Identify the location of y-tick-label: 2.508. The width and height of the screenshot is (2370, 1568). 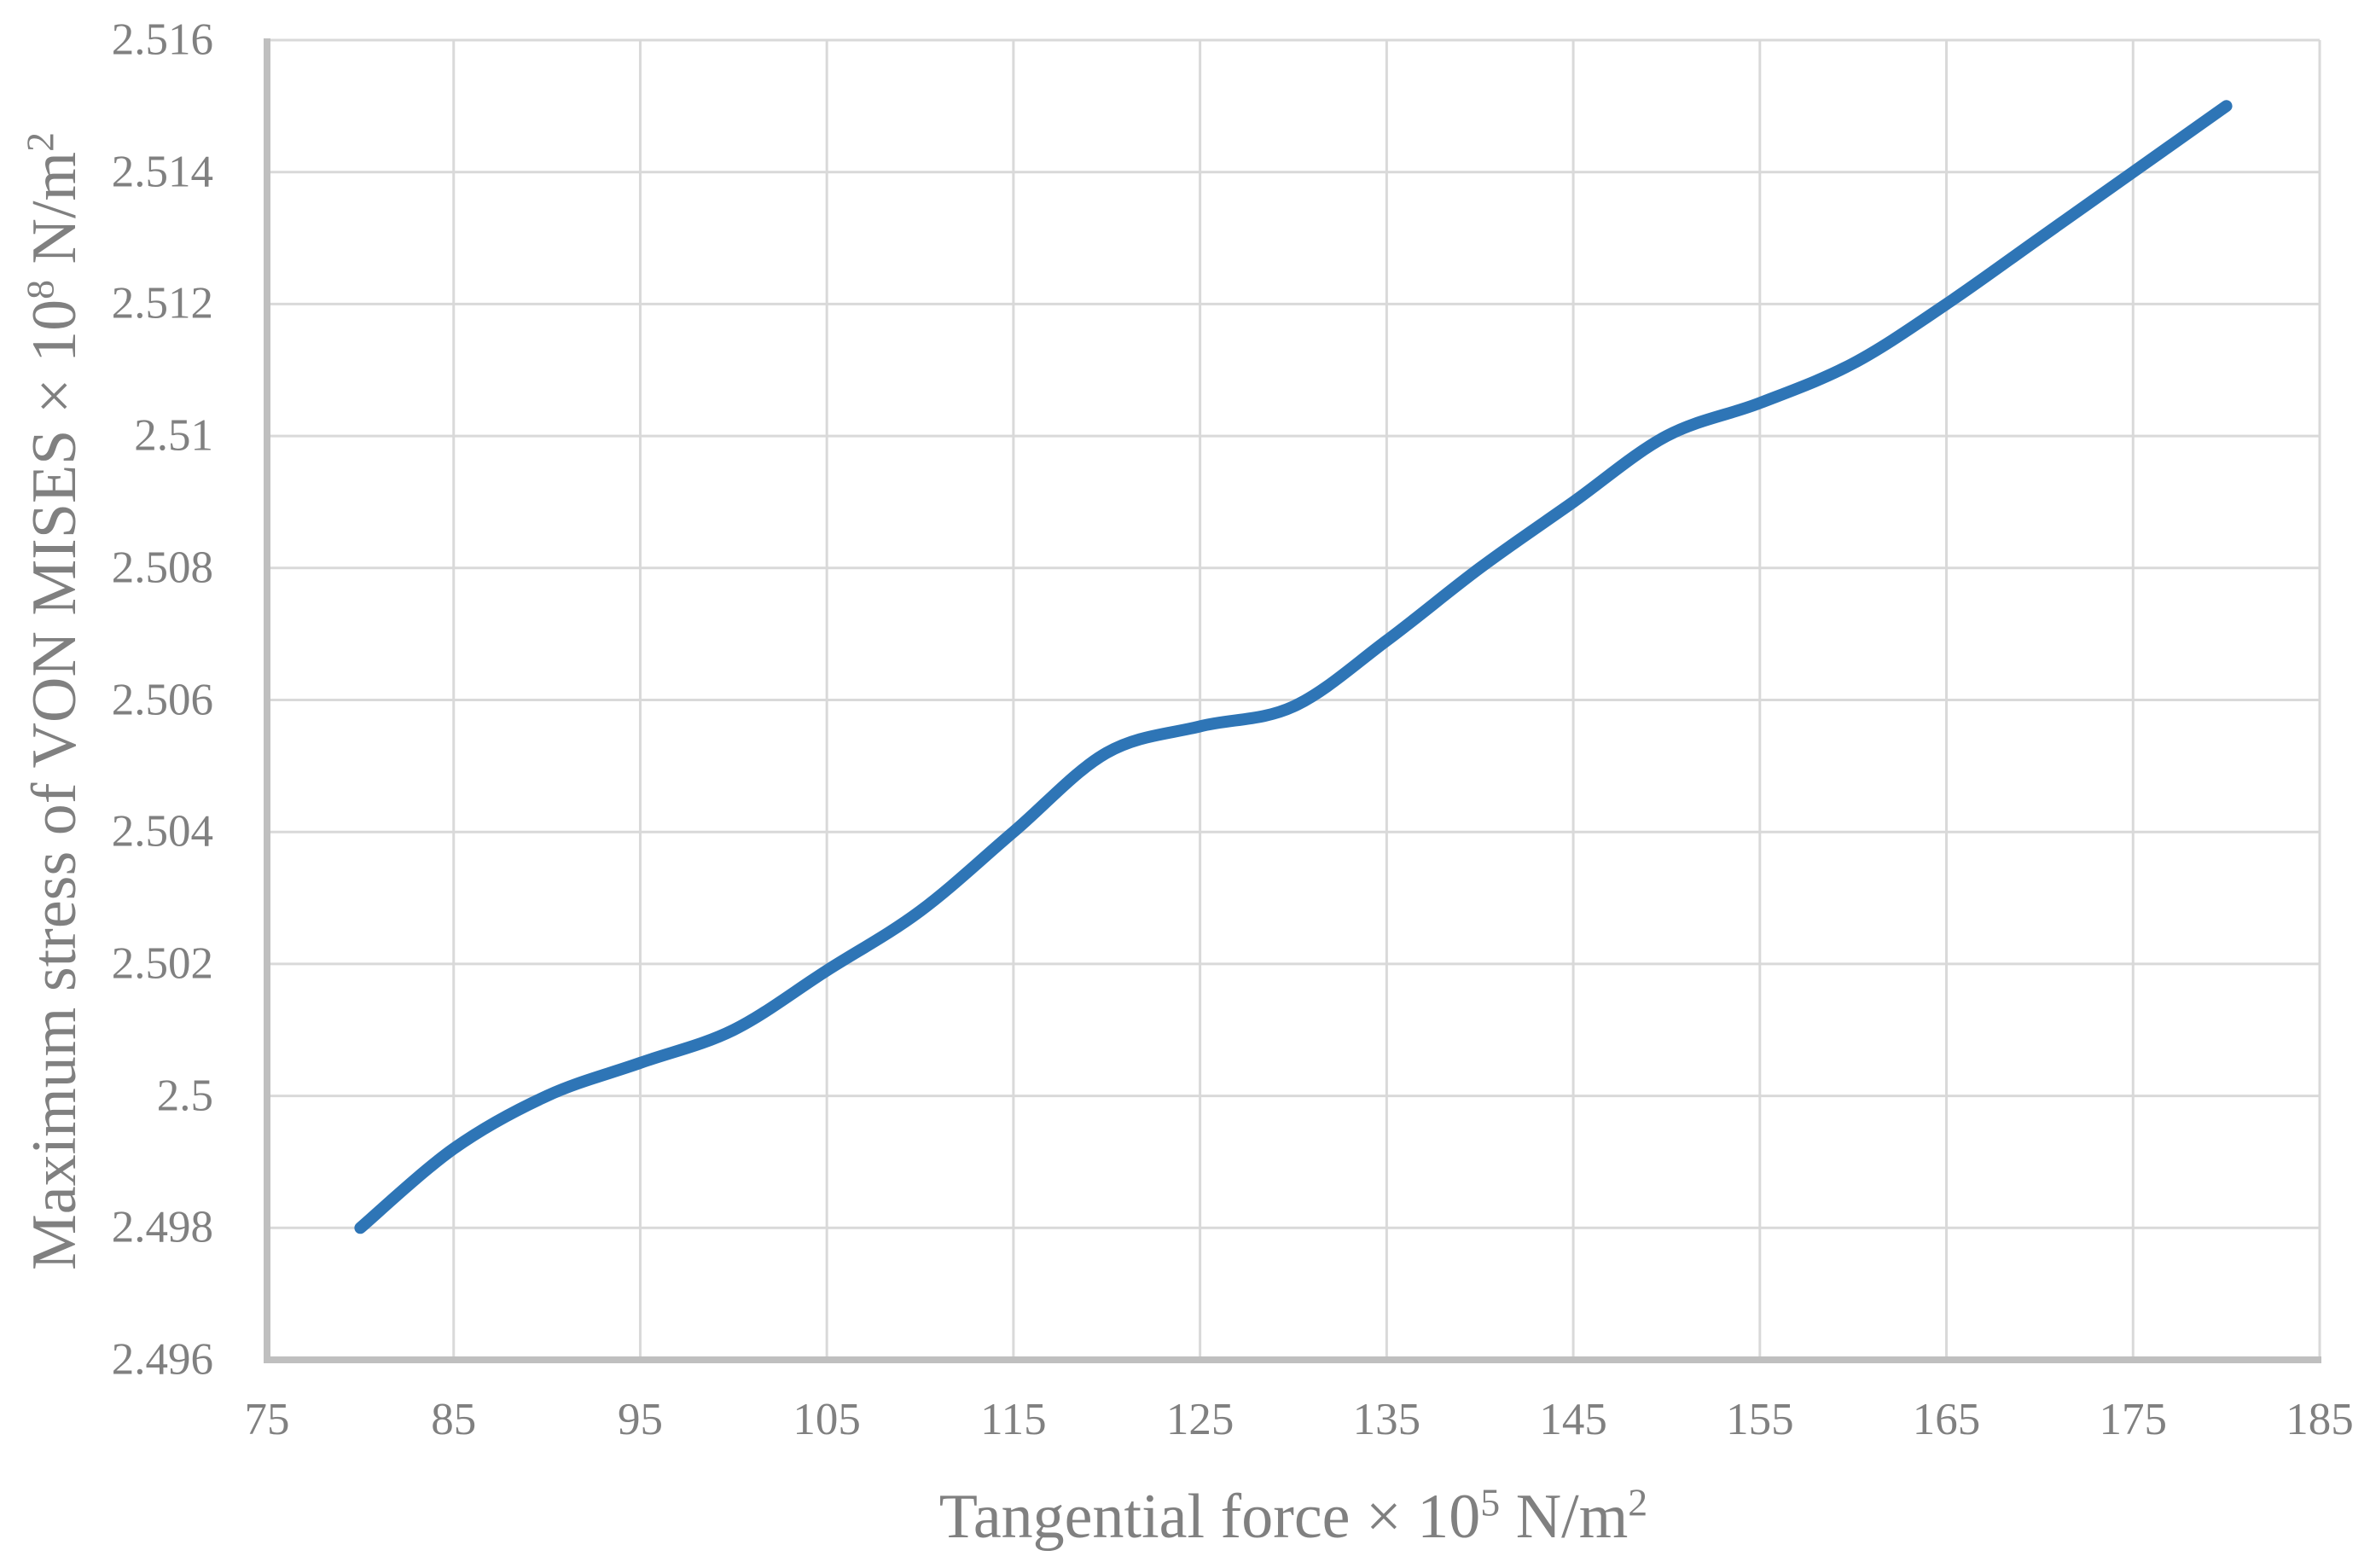
(162, 568).